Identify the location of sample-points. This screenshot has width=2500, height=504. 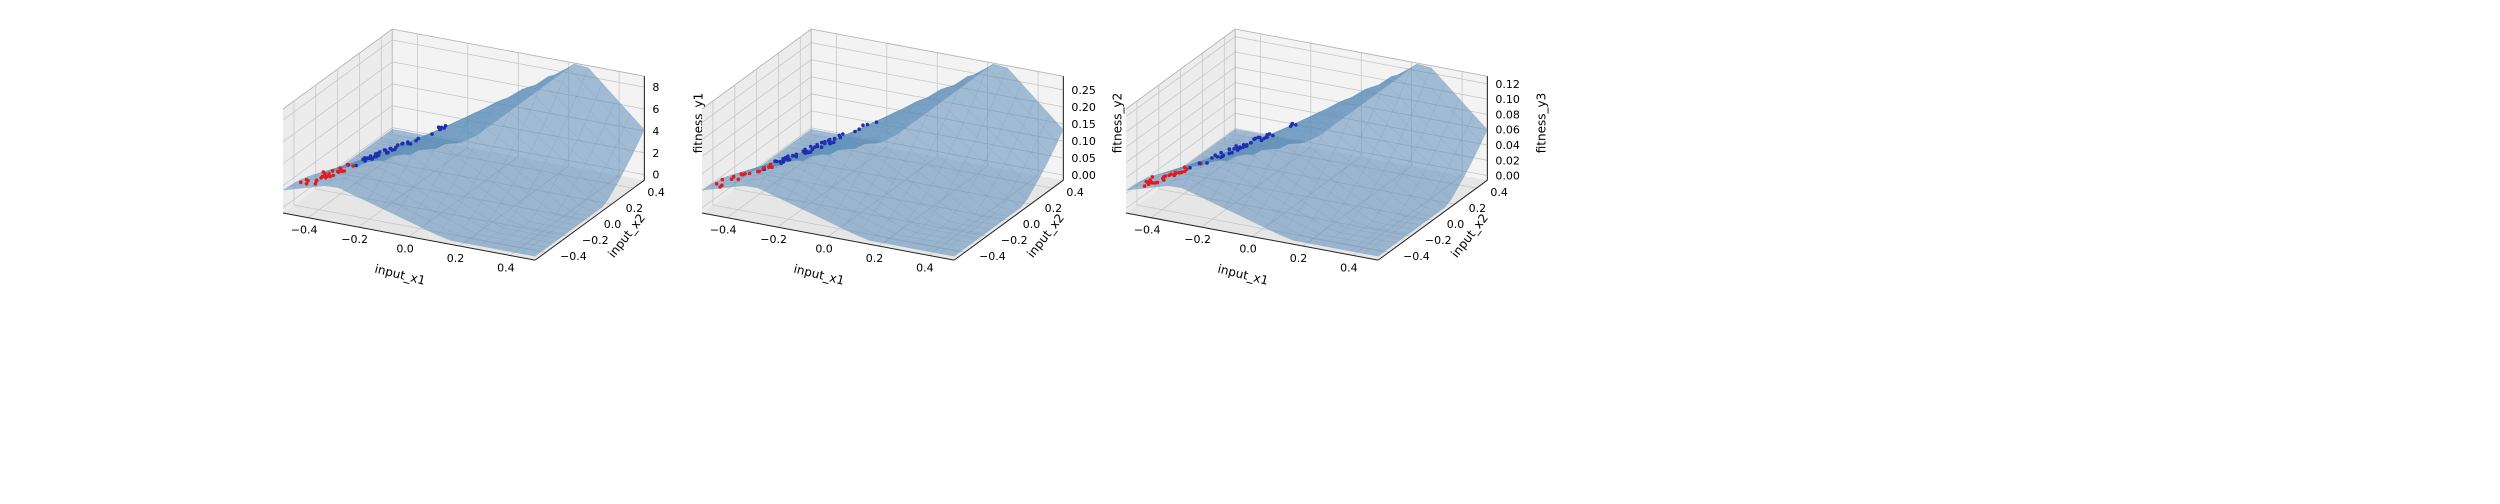
(1220, 154).